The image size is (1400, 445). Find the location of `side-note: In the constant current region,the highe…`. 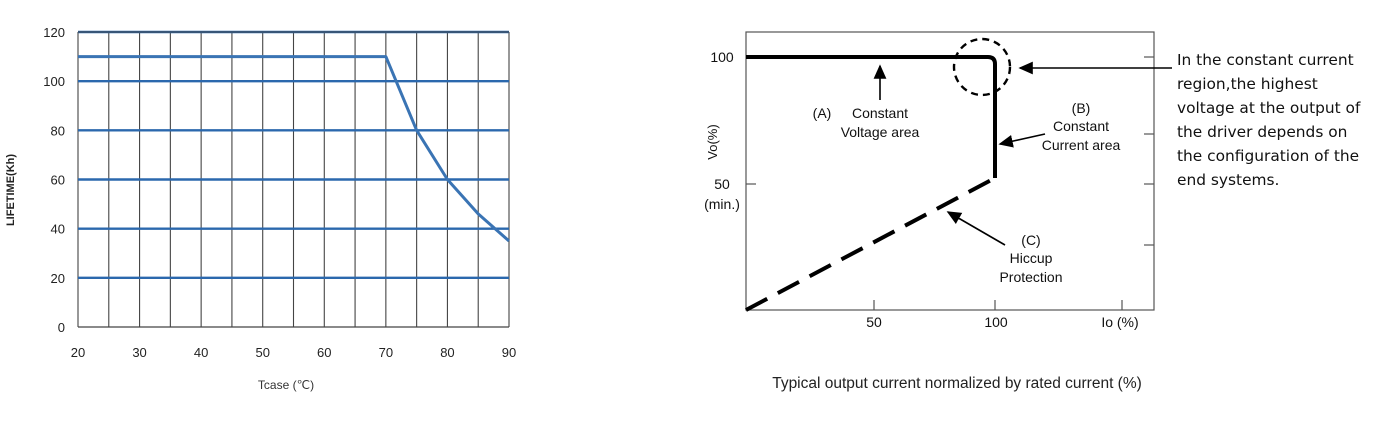

side-note: In the constant current region,the highe… is located at coordinates (1284, 120).